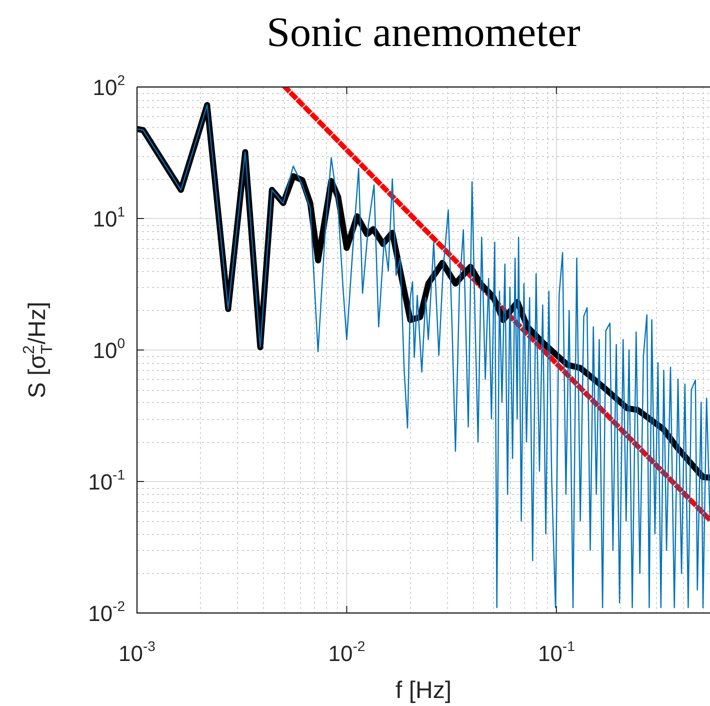 The image size is (710, 706). Describe the element at coordinates (424, 690) in the screenshot. I see `x-axis-title: f [Hz]` at that location.